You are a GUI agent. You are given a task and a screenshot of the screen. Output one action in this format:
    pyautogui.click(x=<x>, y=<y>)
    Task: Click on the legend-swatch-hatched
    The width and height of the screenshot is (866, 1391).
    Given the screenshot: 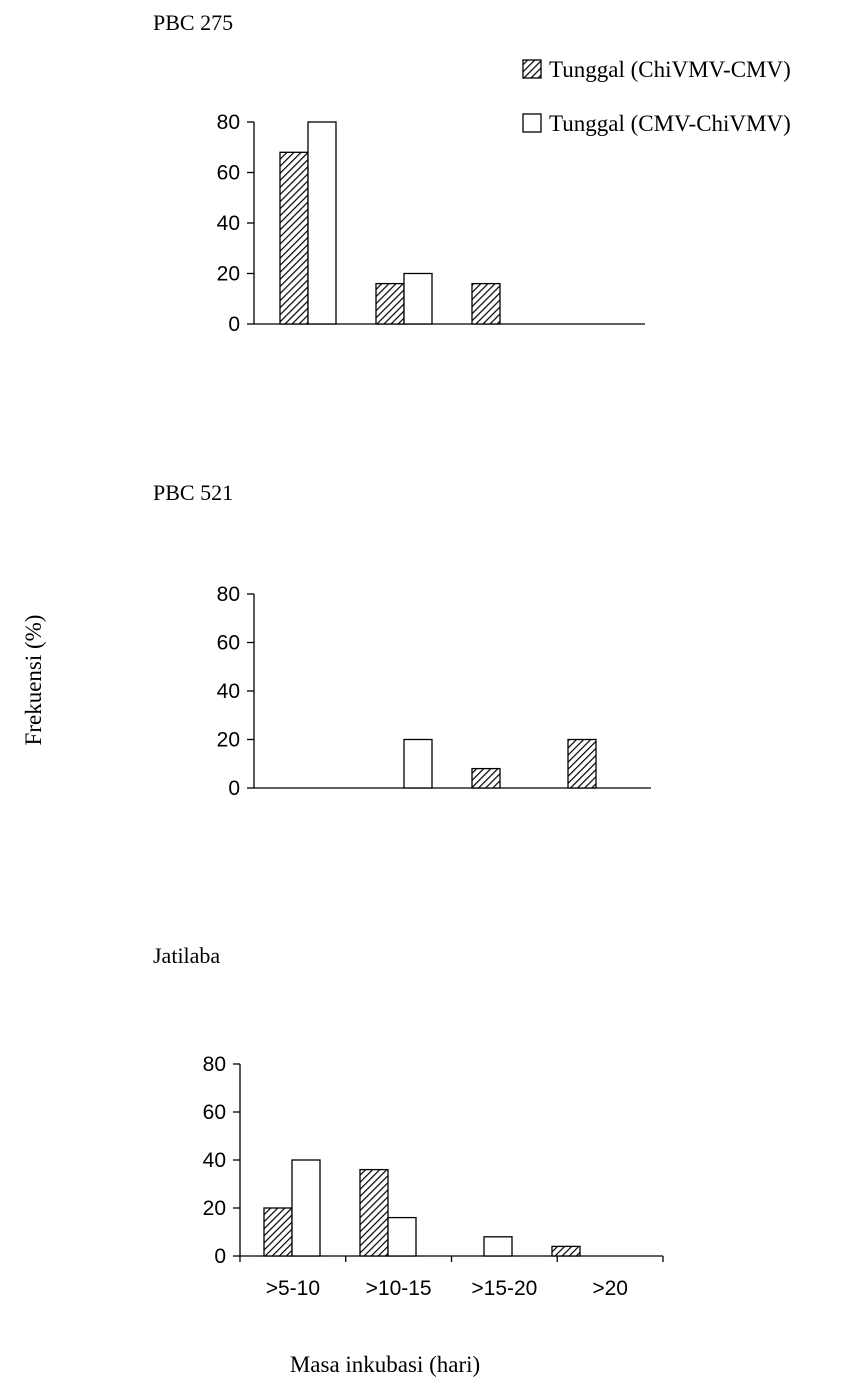 What is the action you would take?
    pyautogui.click(x=532, y=69)
    